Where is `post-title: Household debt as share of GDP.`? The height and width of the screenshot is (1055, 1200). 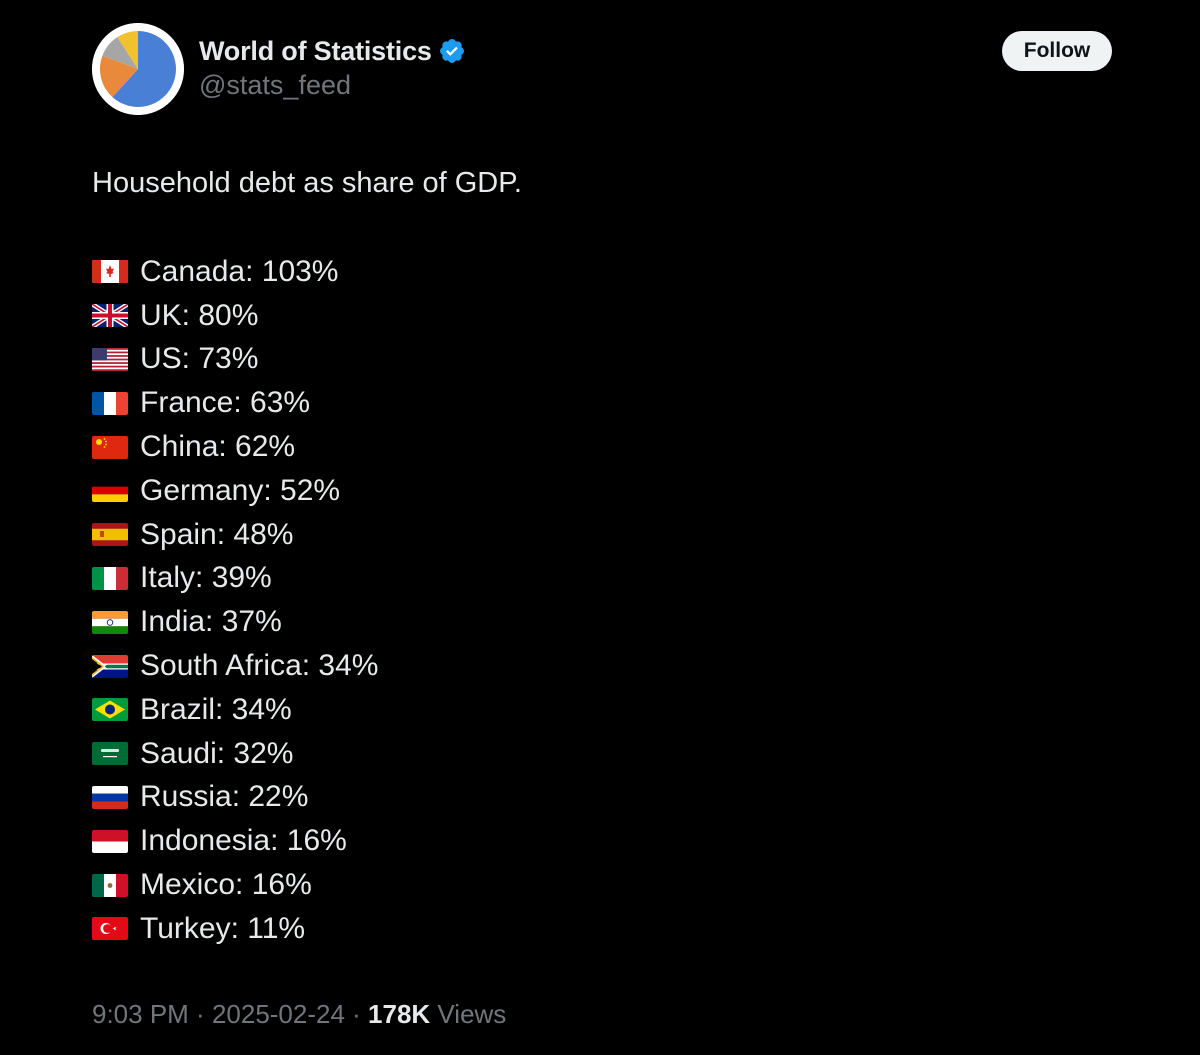 post-title: Household debt as share of GDP. is located at coordinates (307, 183).